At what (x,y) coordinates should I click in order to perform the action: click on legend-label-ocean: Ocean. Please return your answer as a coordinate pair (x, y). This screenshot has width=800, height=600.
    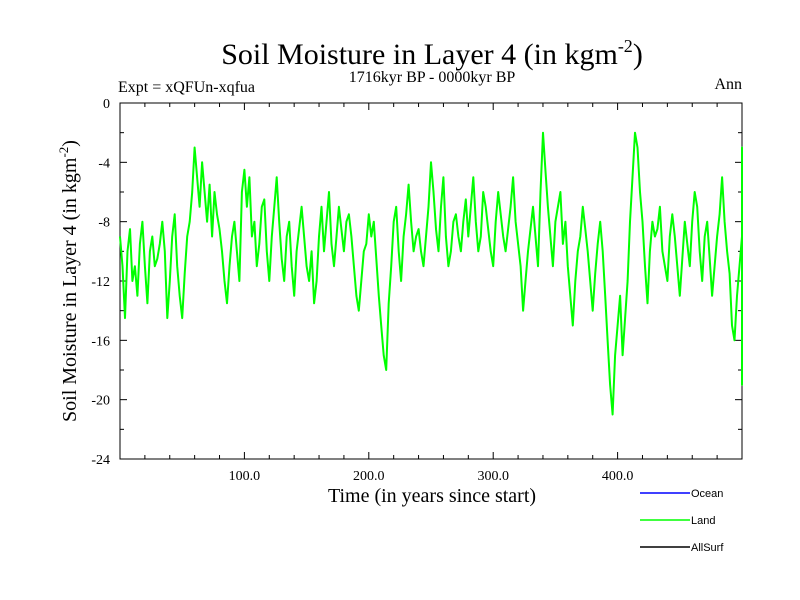
    Looking at the image, I should click on (707, 494).